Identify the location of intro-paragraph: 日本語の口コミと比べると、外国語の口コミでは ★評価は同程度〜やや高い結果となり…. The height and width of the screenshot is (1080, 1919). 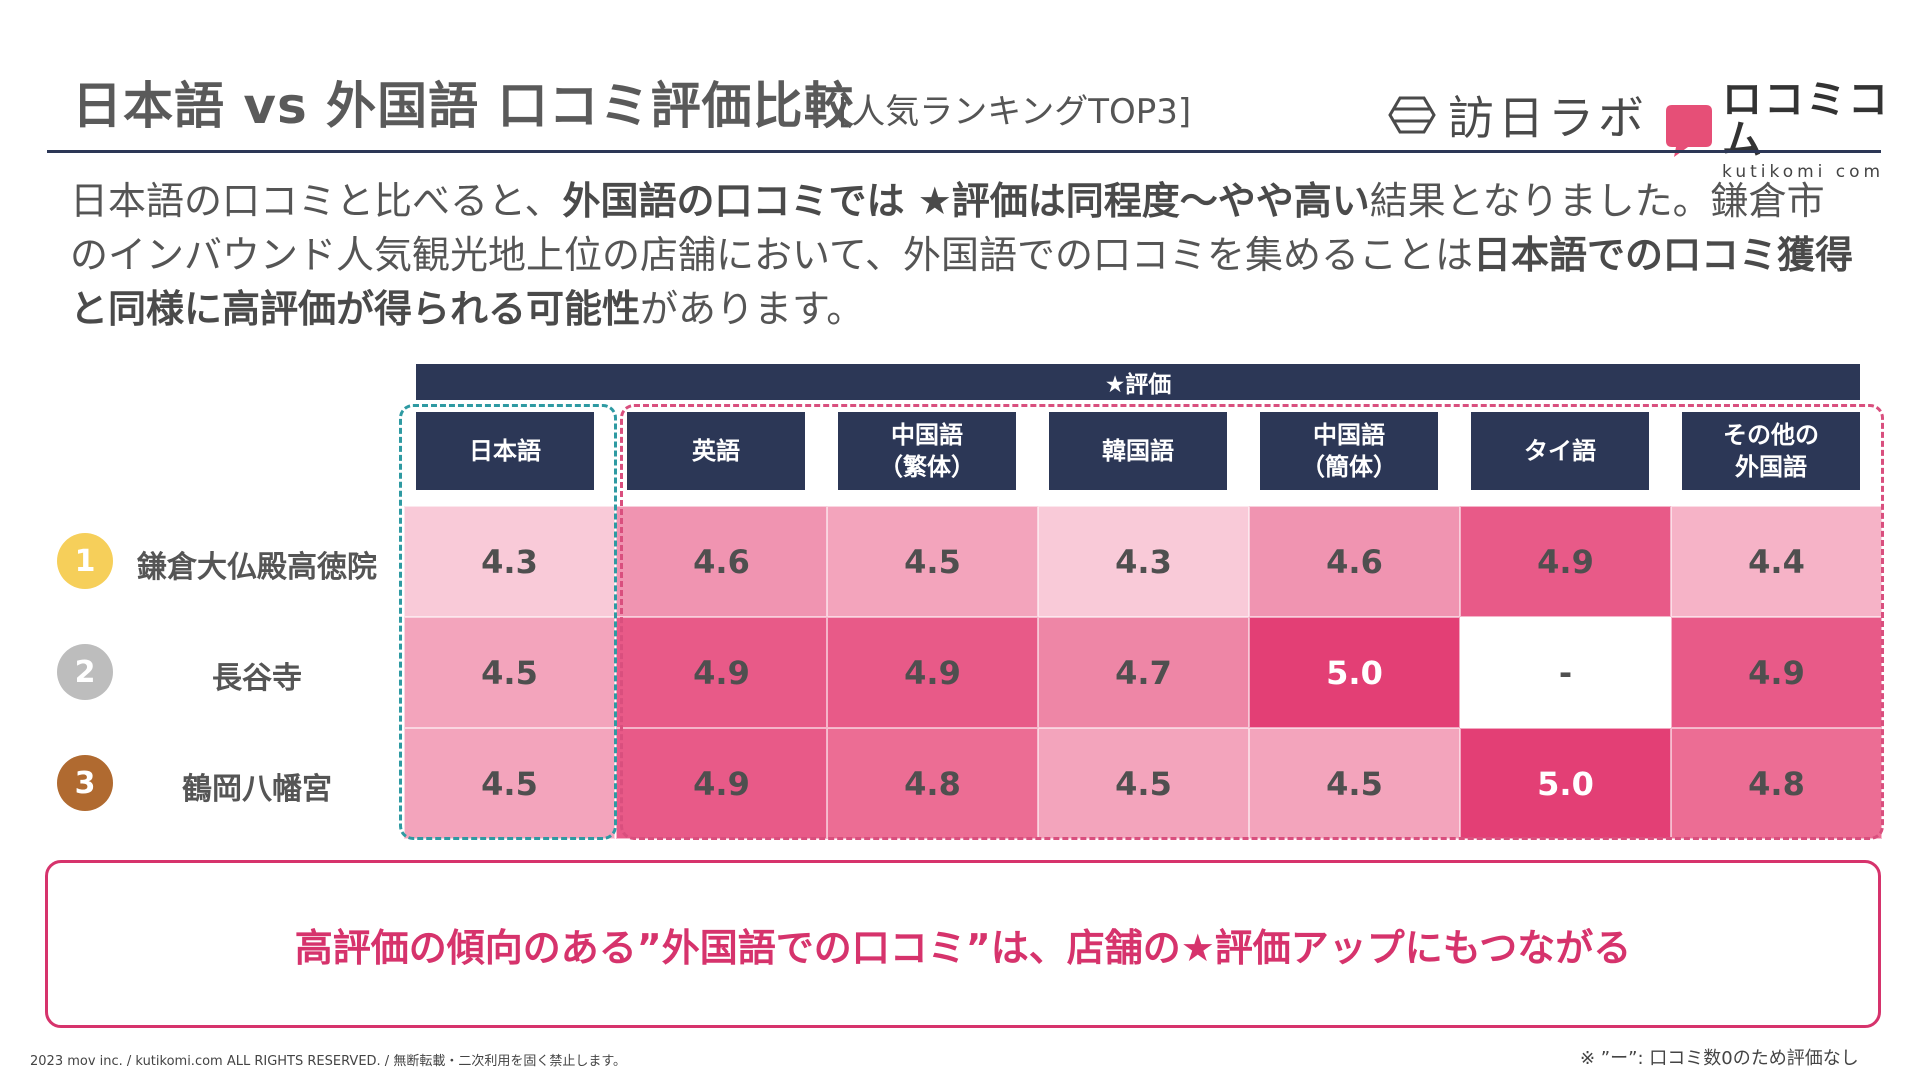
(965, 255).